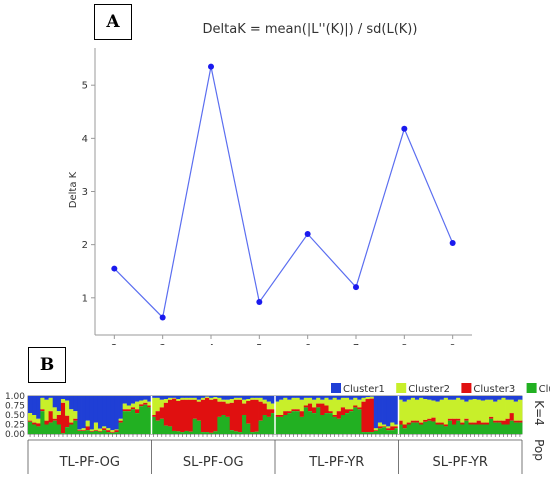  Describe the element at coordinates (47, 365) in the screenshot. I see `panel-b-label: B` at that location.